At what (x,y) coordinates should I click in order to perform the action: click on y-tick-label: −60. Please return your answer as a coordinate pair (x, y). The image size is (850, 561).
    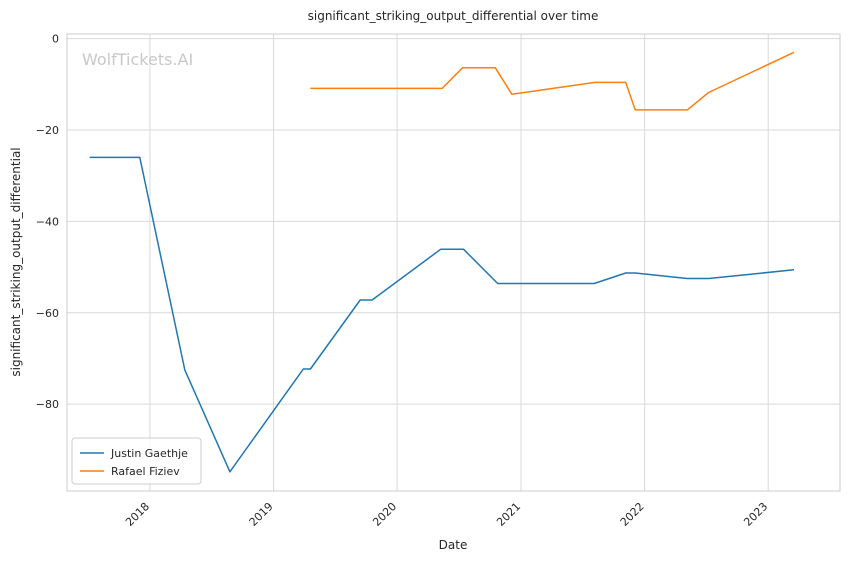
    Looking at the image, I should click on (47, 313).